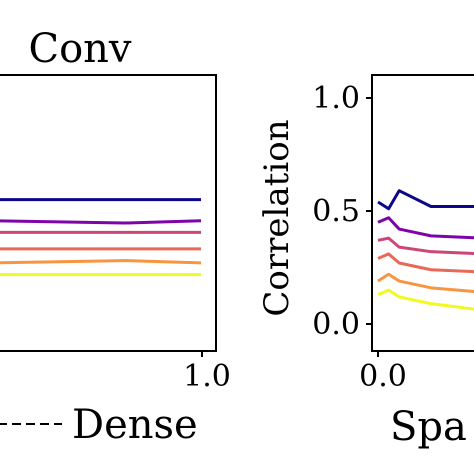 The height and width of the screenshot is (474, 474). What do you see at coordinates (79, 49) in the screenshot?
I see `left-panel-title: Conv` at bounding box center [79, 49].